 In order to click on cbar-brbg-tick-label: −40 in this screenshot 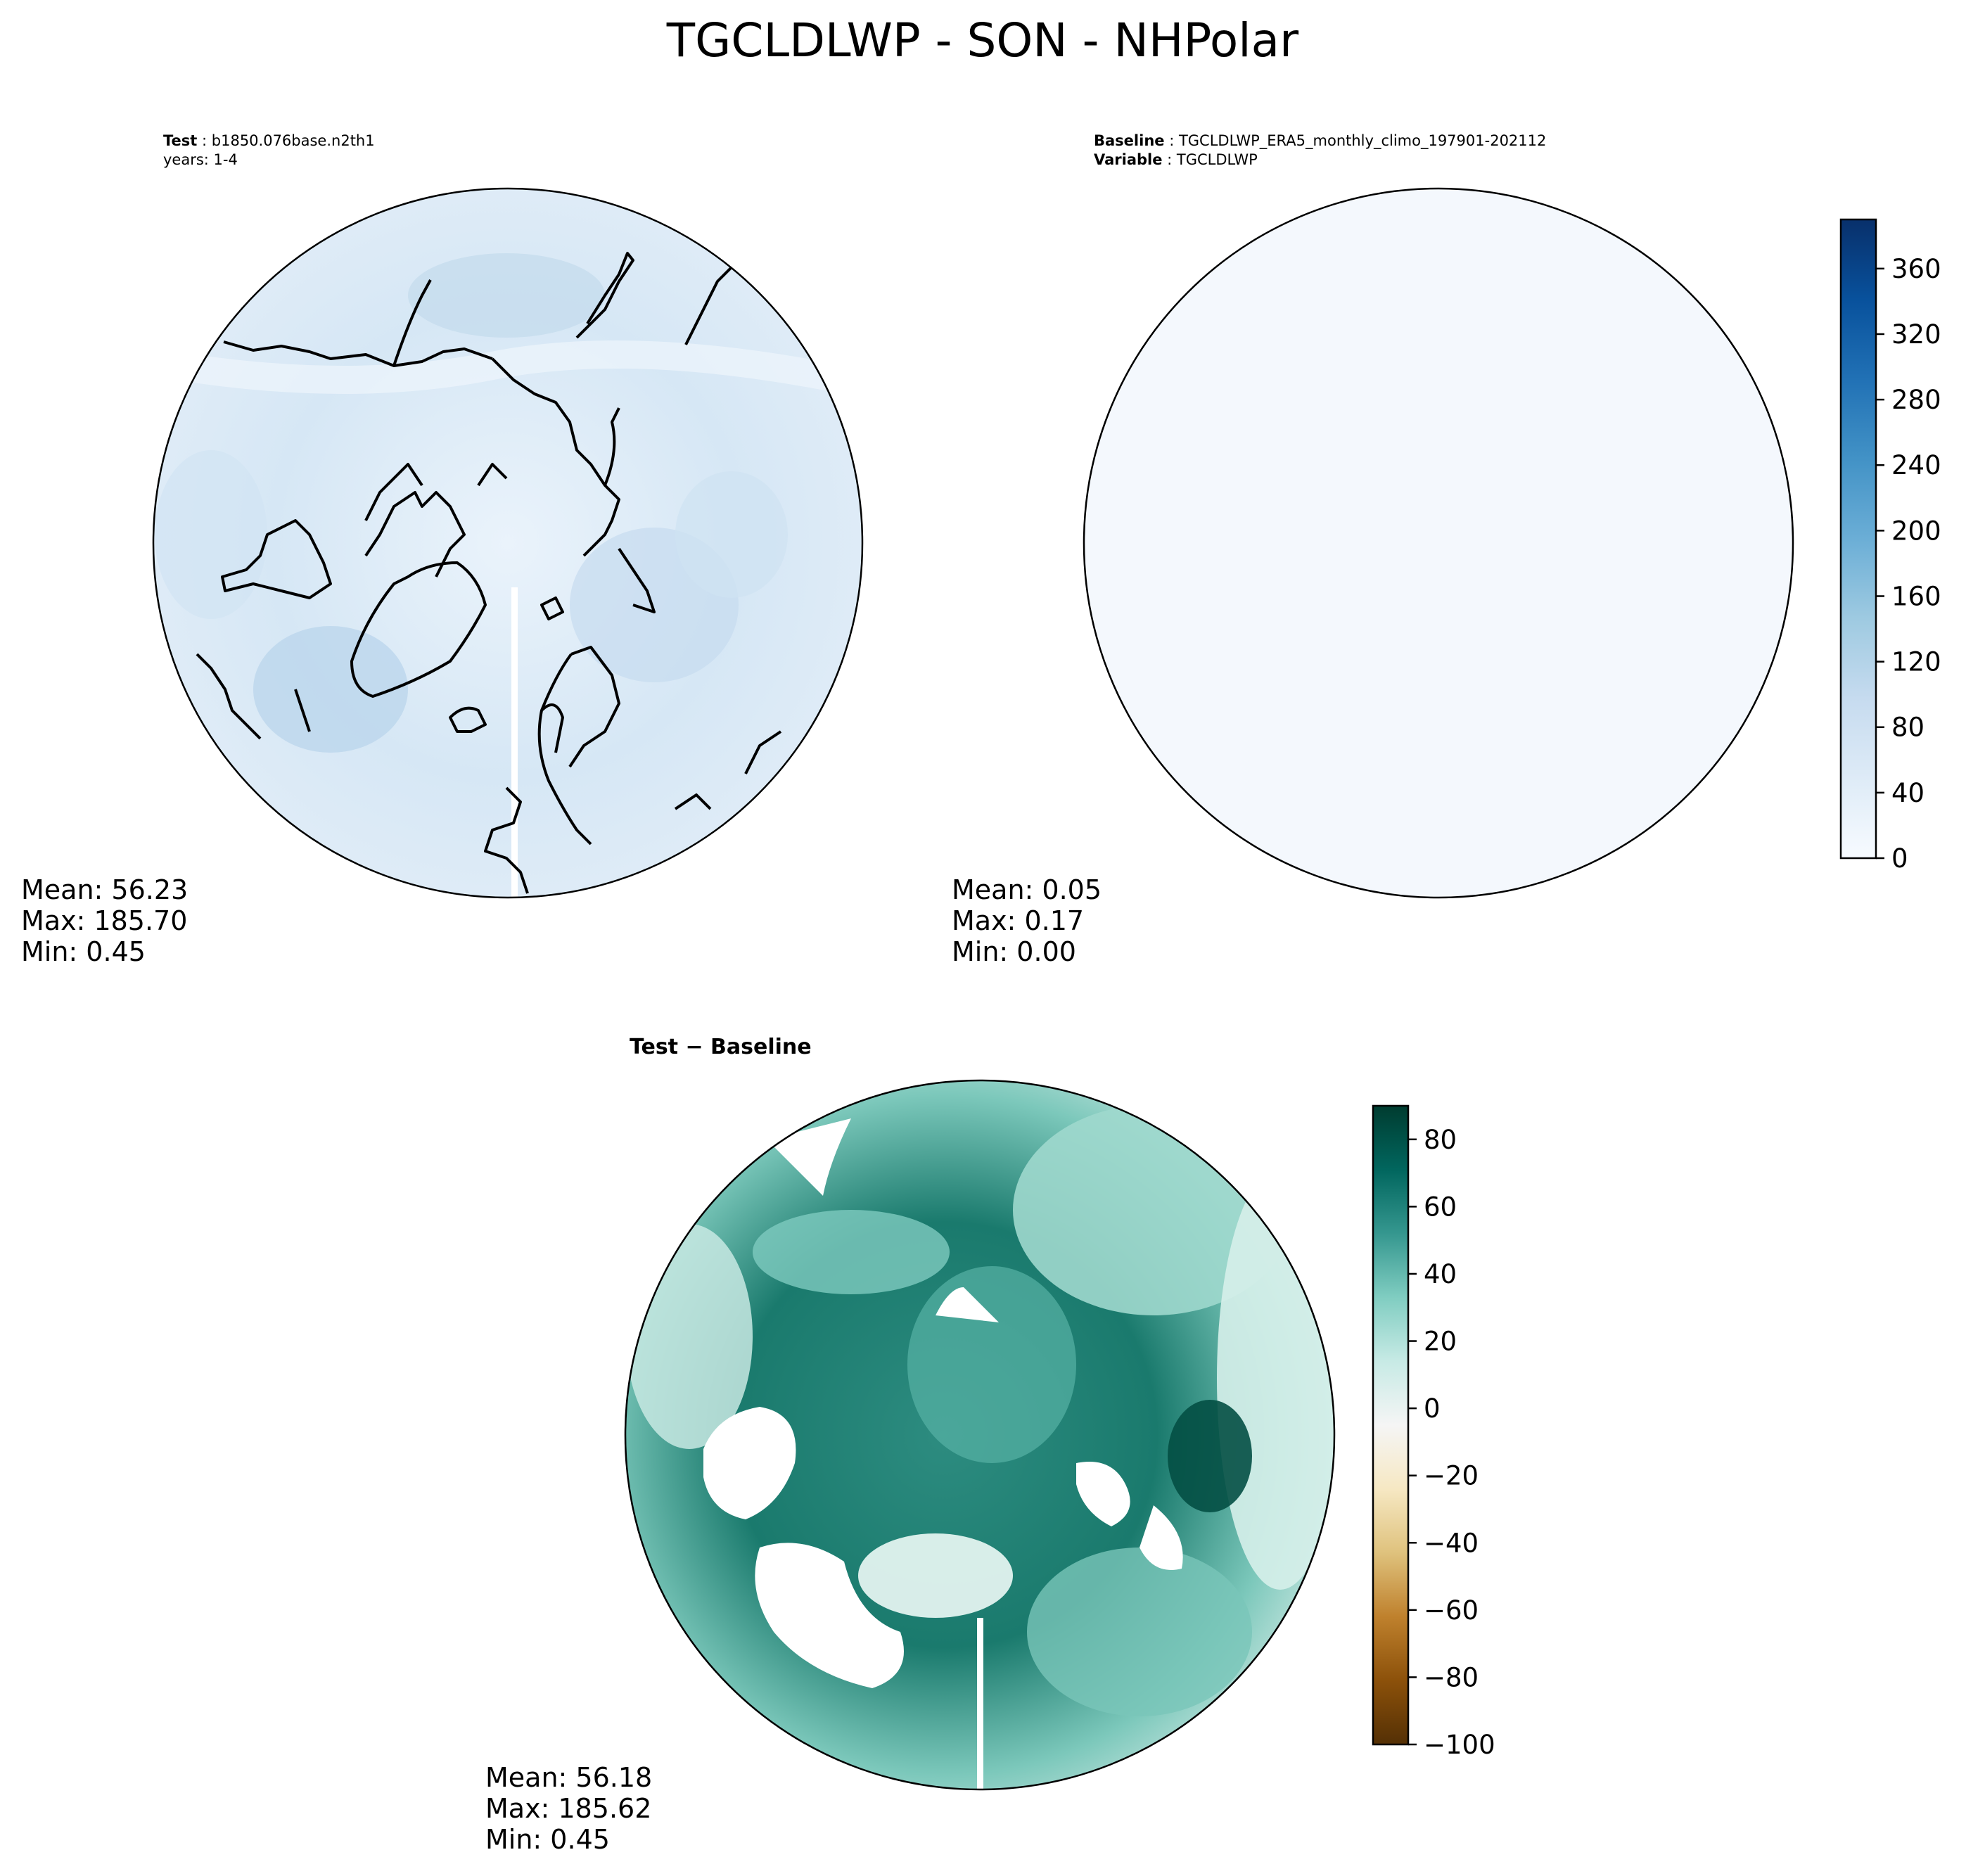, I will do `click(1451, 1543)`.